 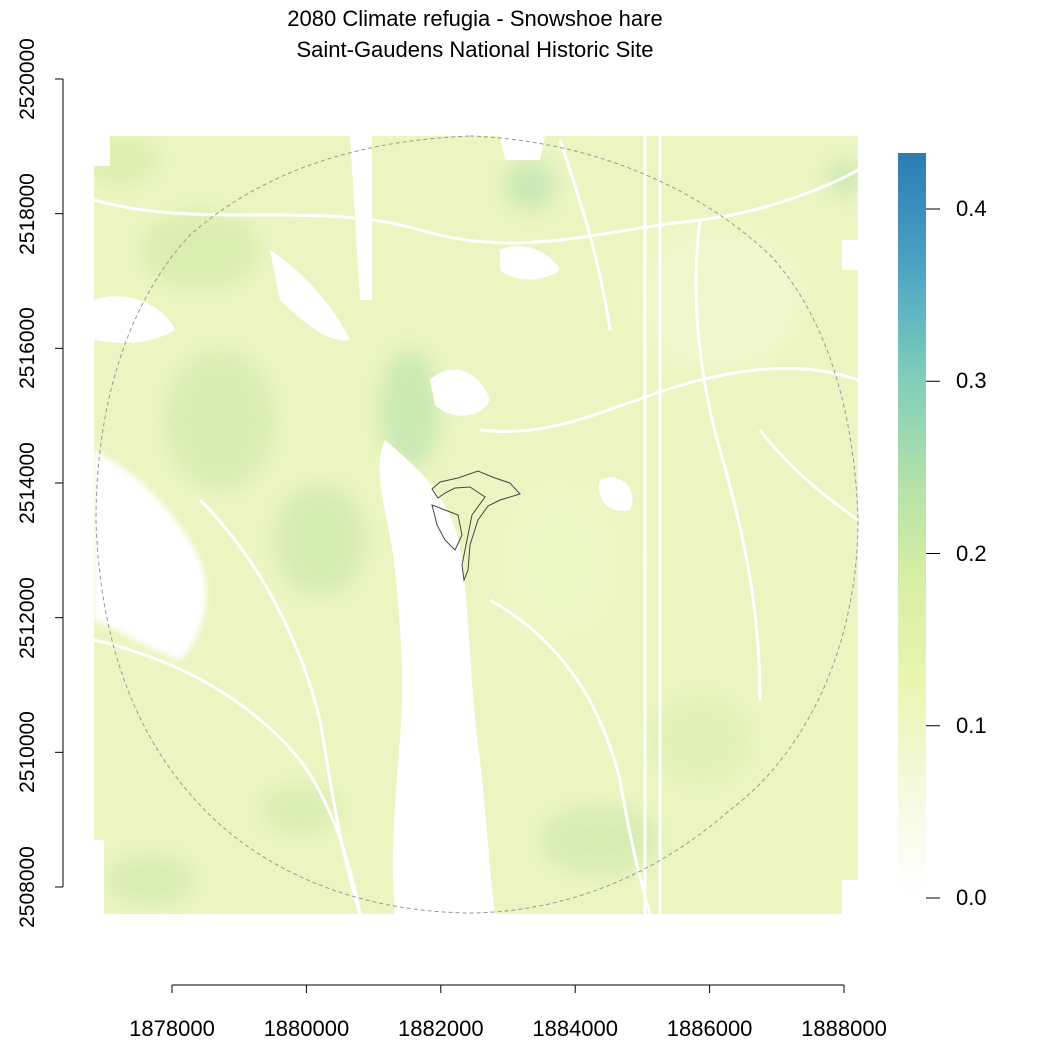 I want to click on x-tick-label: 1878000, so click(x=172, y=1028).